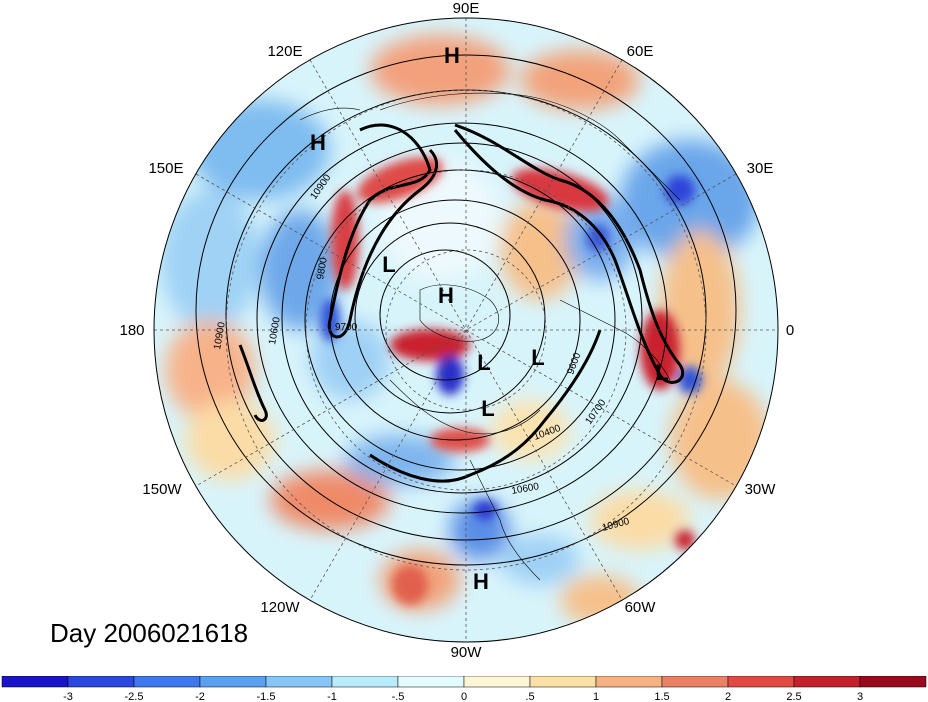 The image size is (928, 702). I want to click on date-title: Day 2006021618, so click(149, 633).